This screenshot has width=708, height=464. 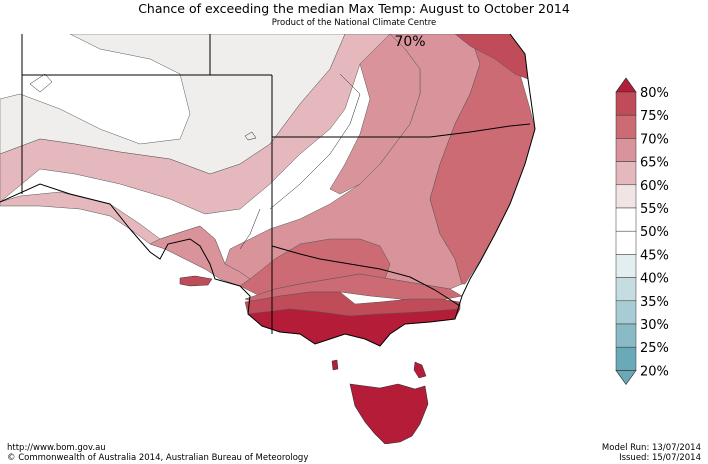 What do you see at coordinates (654, 209) in the screenshot?
I see `legend-label: 55%` at bounding box center [654, 209].